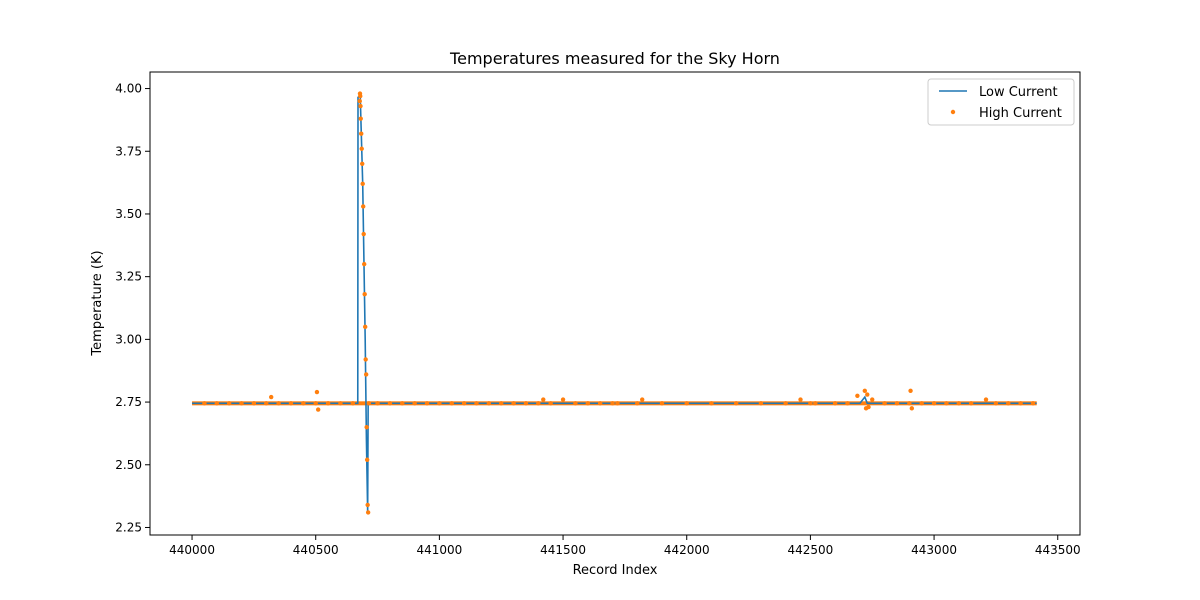  What do you see at coordinates (128, 465) in the screenshot?
I see `y-tick-label: 2.50` at bounding box center [128, 465].